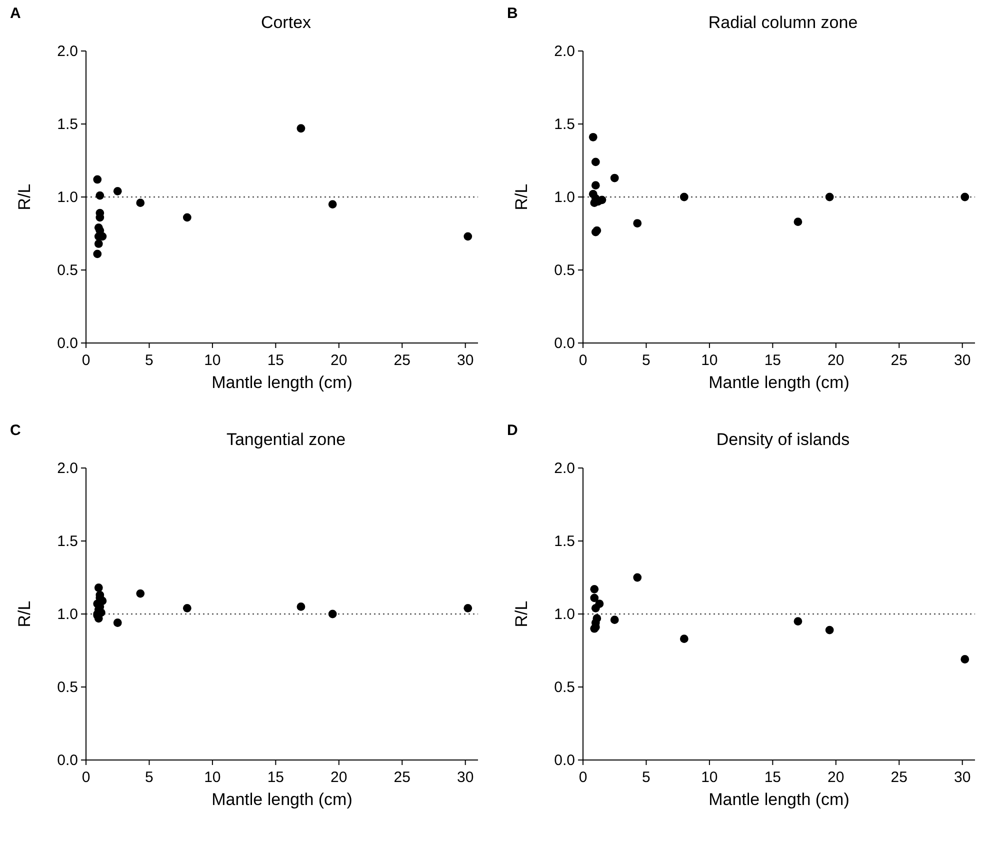 The height and width of the screenshot is (843, 987). I want to click on chart-title: Radial column zone, so click(783, 22).